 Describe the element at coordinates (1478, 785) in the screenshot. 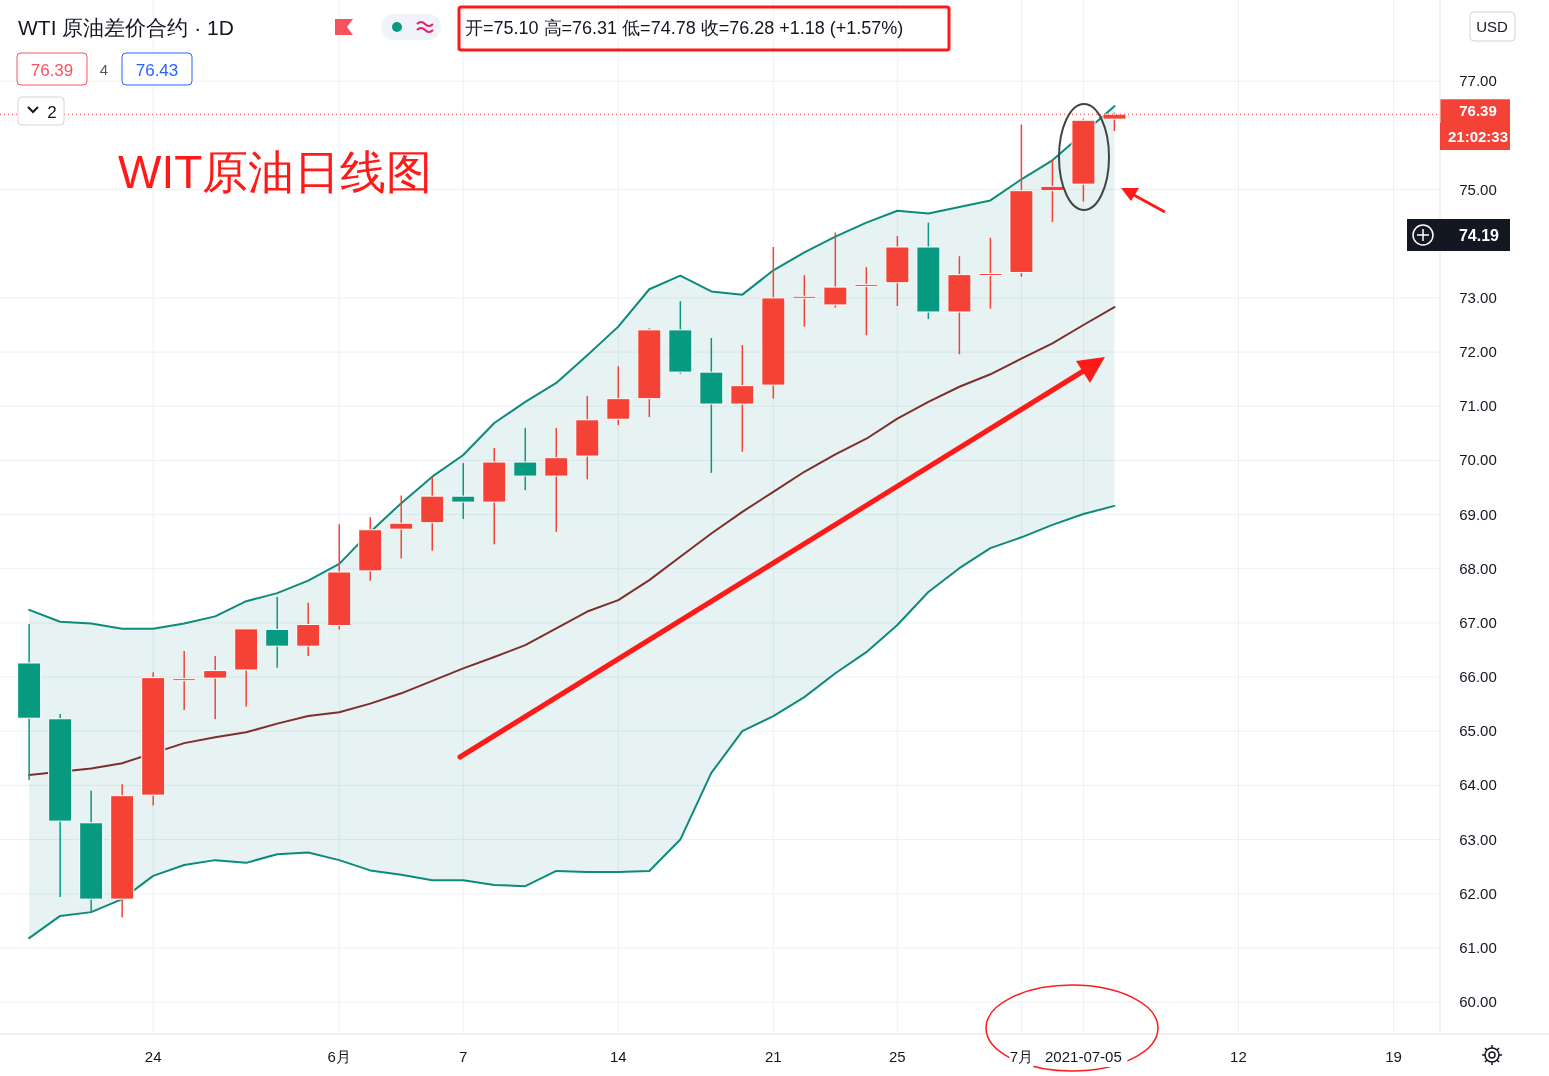

I see `y-tick-label: 64.00` at that location.